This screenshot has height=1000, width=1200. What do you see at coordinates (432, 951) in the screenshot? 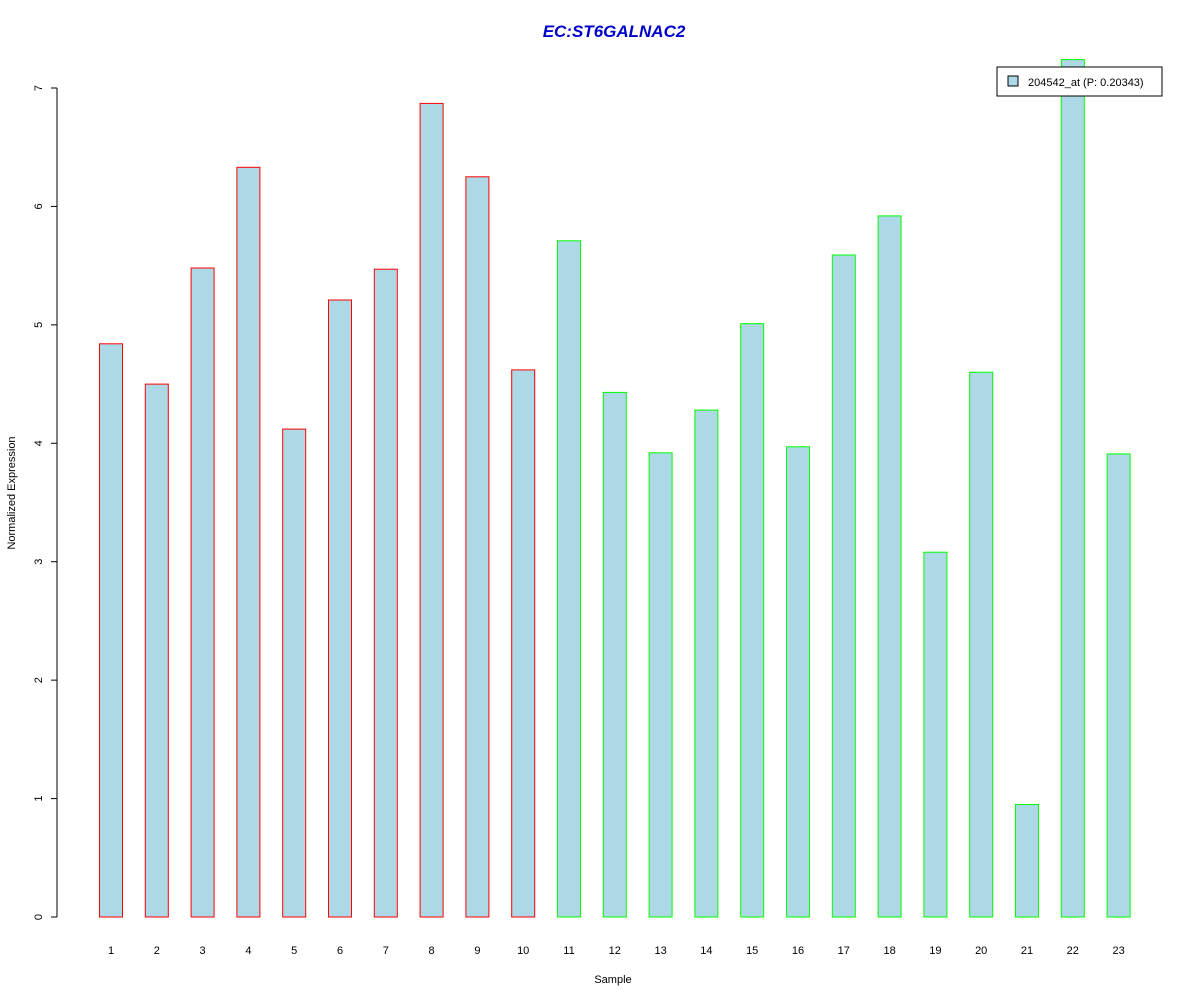
I see `x-tick-label: 8` at bounding box center [432, 951].